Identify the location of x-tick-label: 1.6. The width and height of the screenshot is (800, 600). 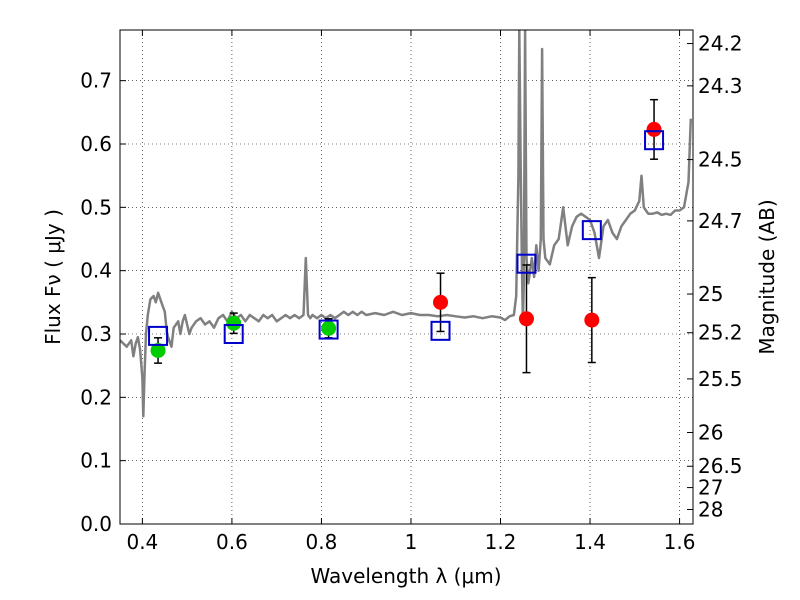
(680, 542).